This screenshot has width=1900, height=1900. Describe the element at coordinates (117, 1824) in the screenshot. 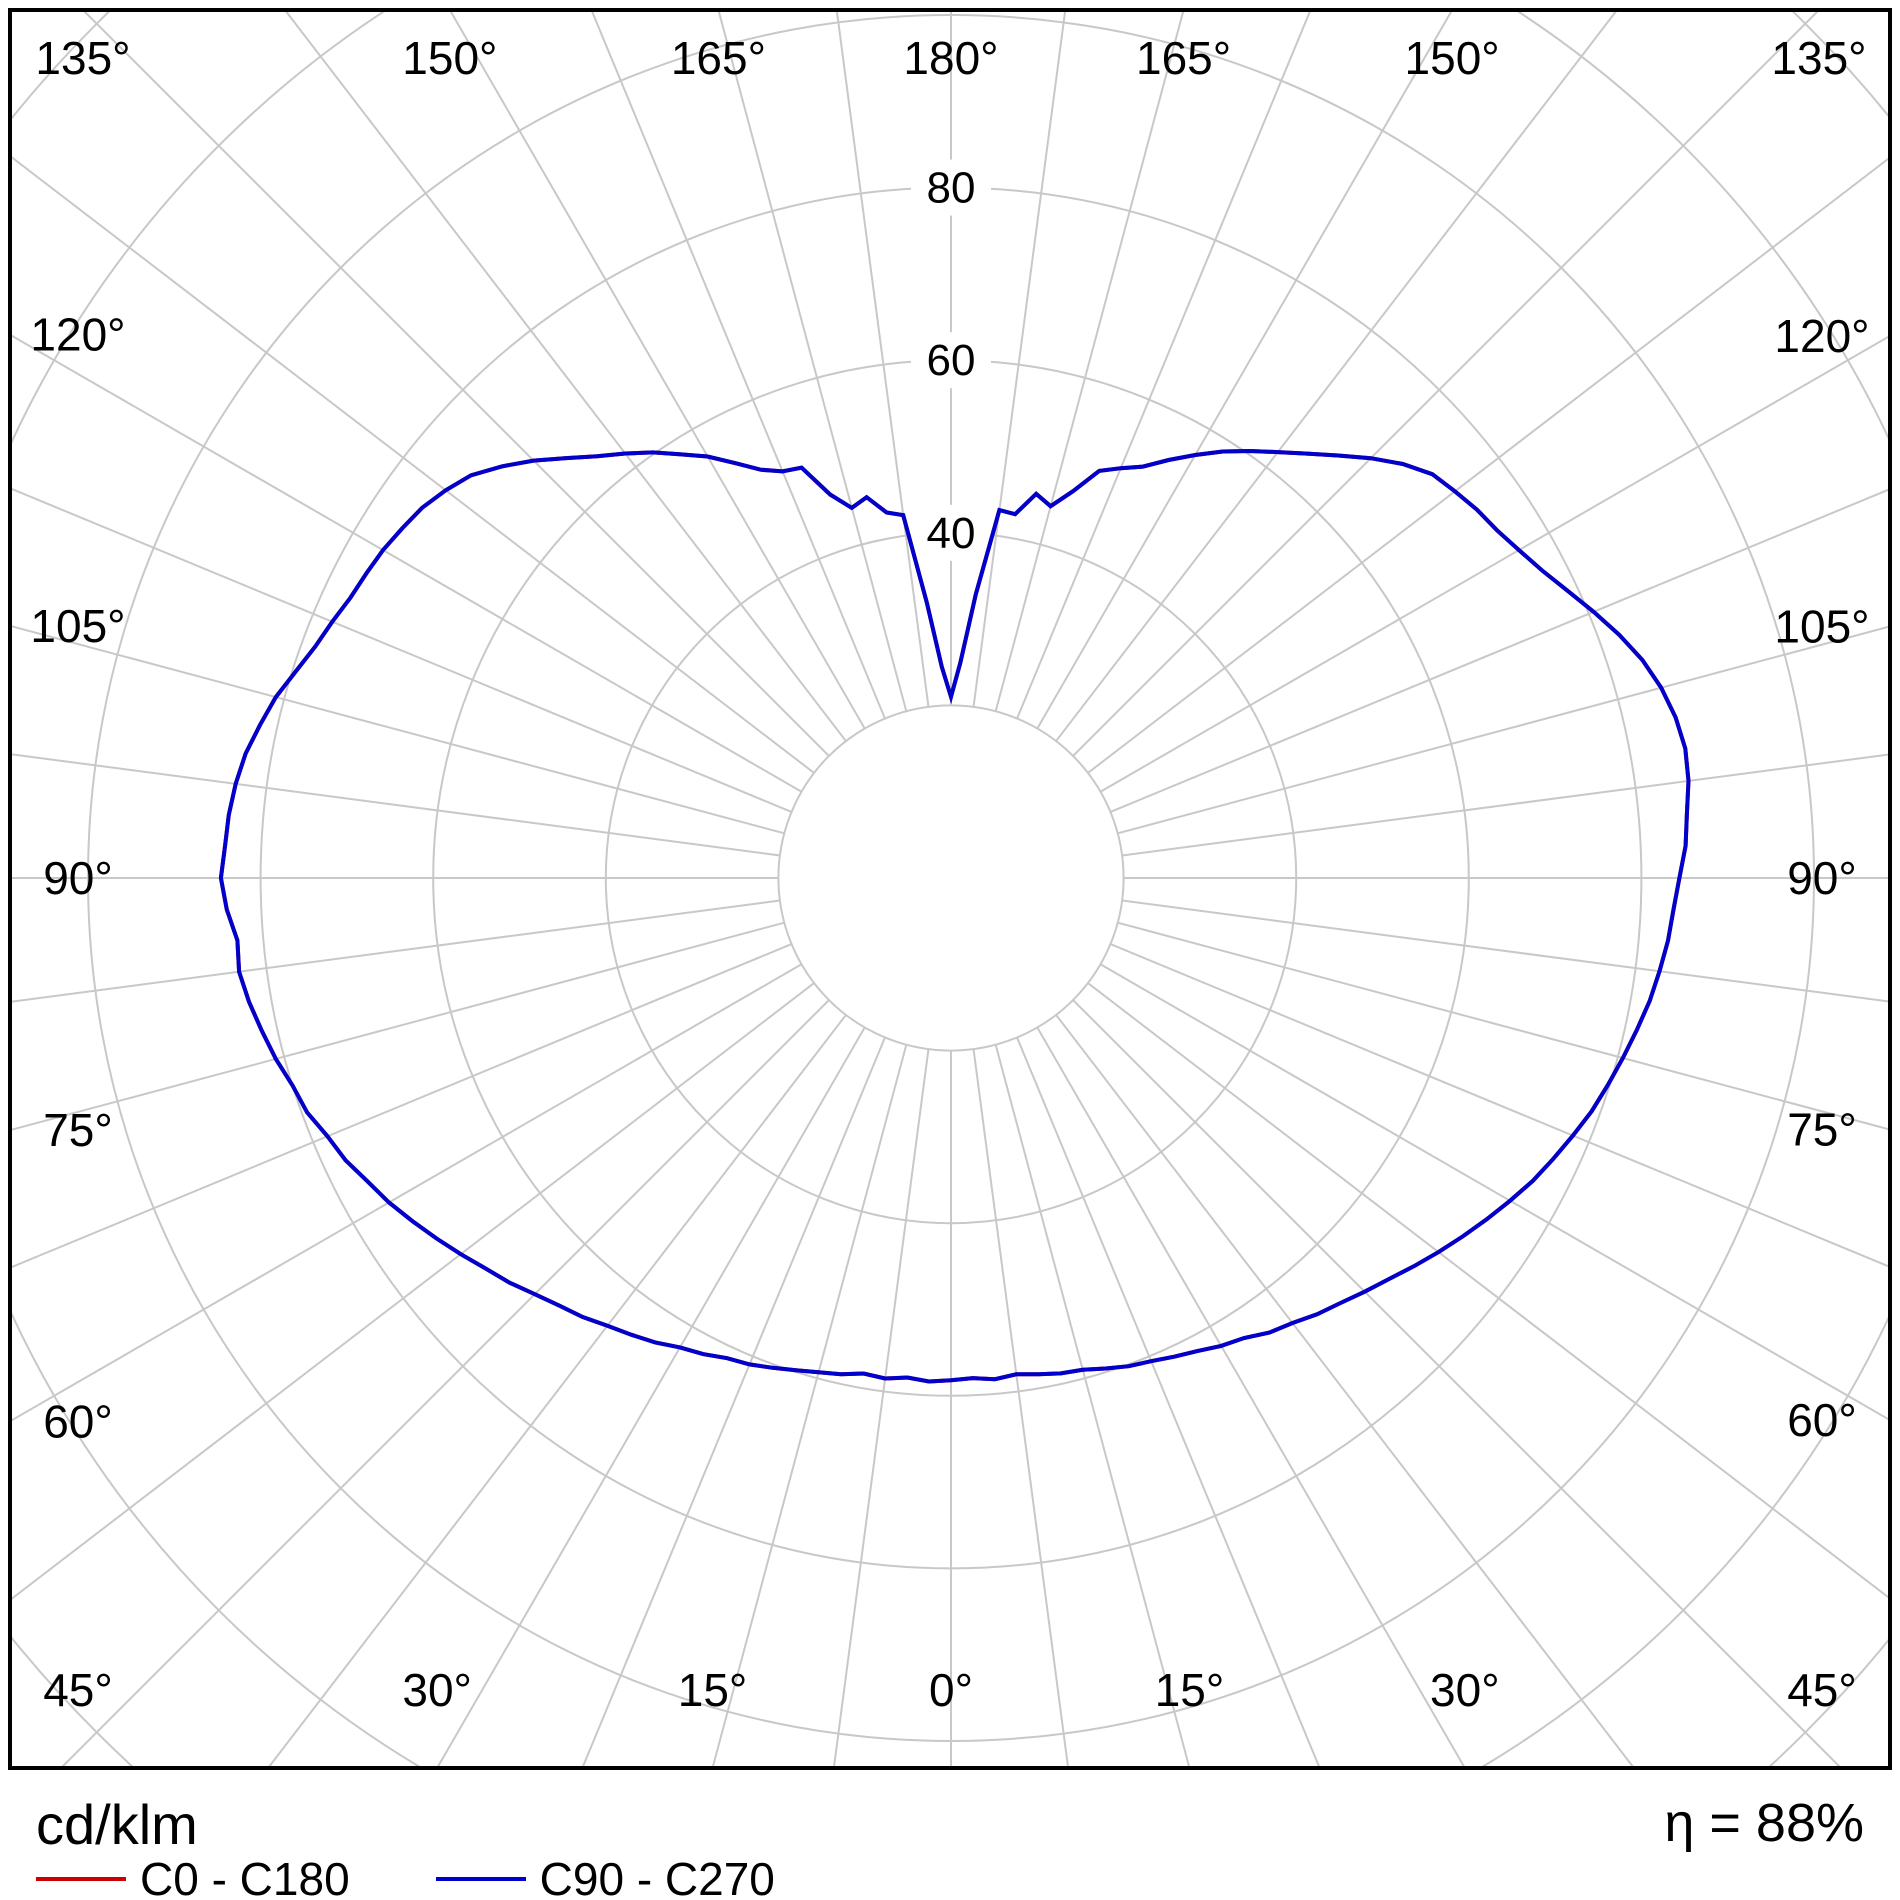

I see `unit-label: cd/klm` at that location.